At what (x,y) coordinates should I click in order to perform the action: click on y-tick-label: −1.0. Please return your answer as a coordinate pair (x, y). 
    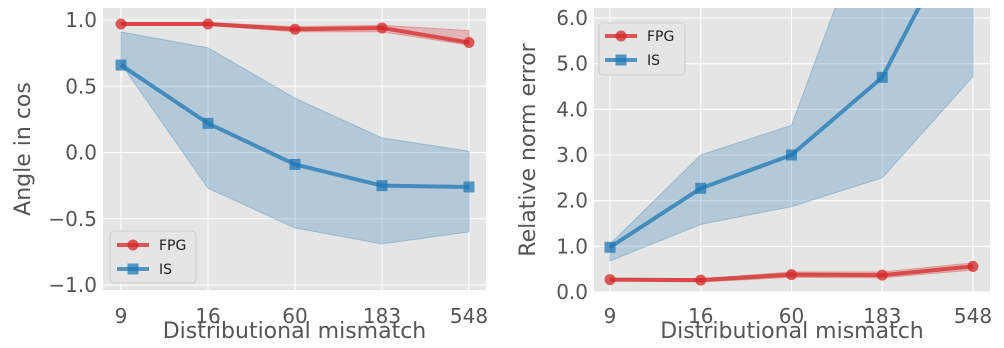
    Looking at the image, I should click on (72, 285).